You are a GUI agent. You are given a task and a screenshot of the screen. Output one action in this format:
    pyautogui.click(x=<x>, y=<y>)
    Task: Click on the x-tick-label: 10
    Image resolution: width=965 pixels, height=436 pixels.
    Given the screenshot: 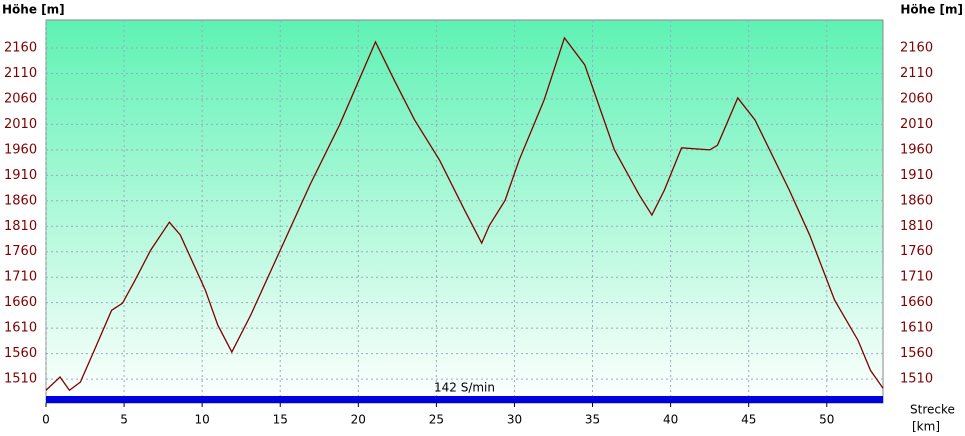 What is the action you would take?
    pyautogui.click(x=202, y=420)
    